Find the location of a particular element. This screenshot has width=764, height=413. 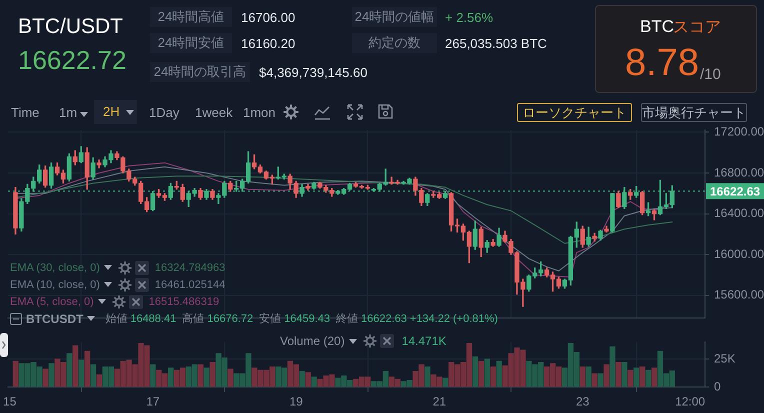

text: 約定の数 is located at coordinates (394, 43).